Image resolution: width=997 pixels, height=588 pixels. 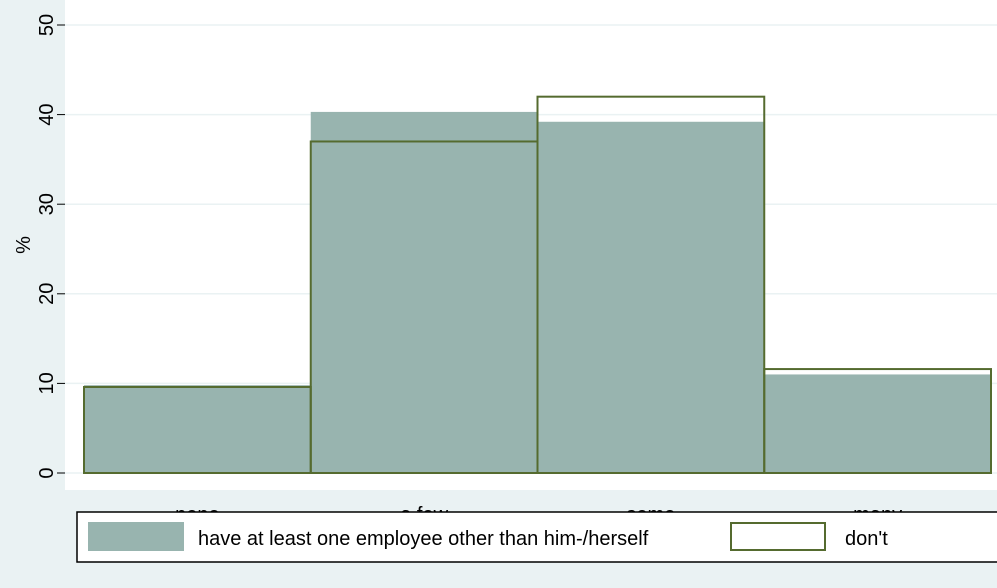 I want to click on legend-swatch-outline, so click(x=778, y=536).